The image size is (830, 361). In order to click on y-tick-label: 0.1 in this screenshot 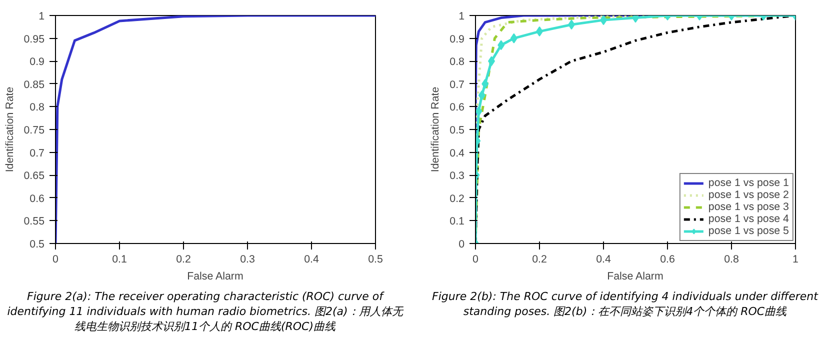, I will do `click(457, 222)`.